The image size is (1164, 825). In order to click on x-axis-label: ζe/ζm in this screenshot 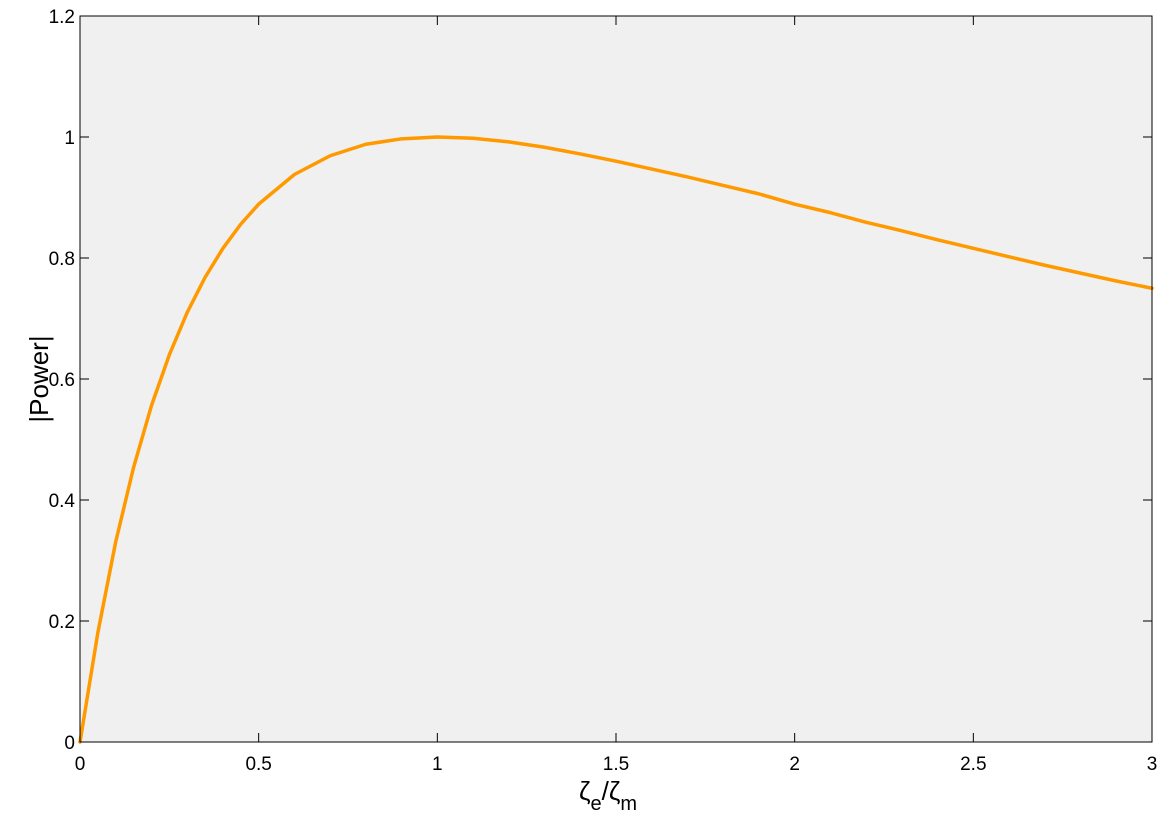, I will do `click(608, 795)`.